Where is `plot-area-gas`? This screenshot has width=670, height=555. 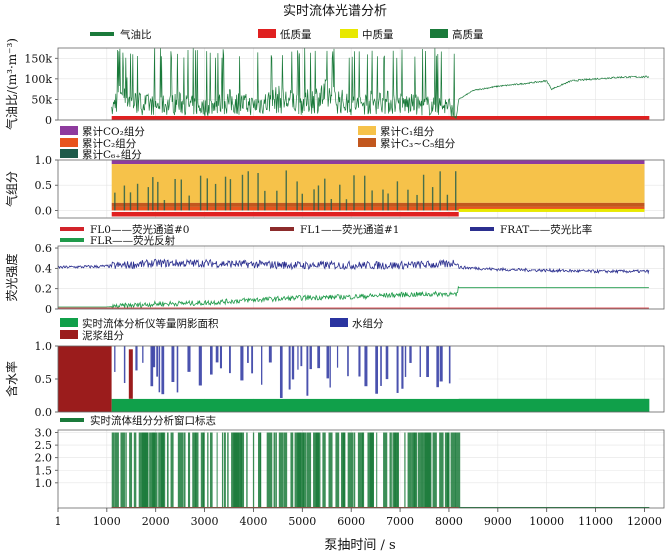 plot-area-gas is located at coordinates (378, 188).